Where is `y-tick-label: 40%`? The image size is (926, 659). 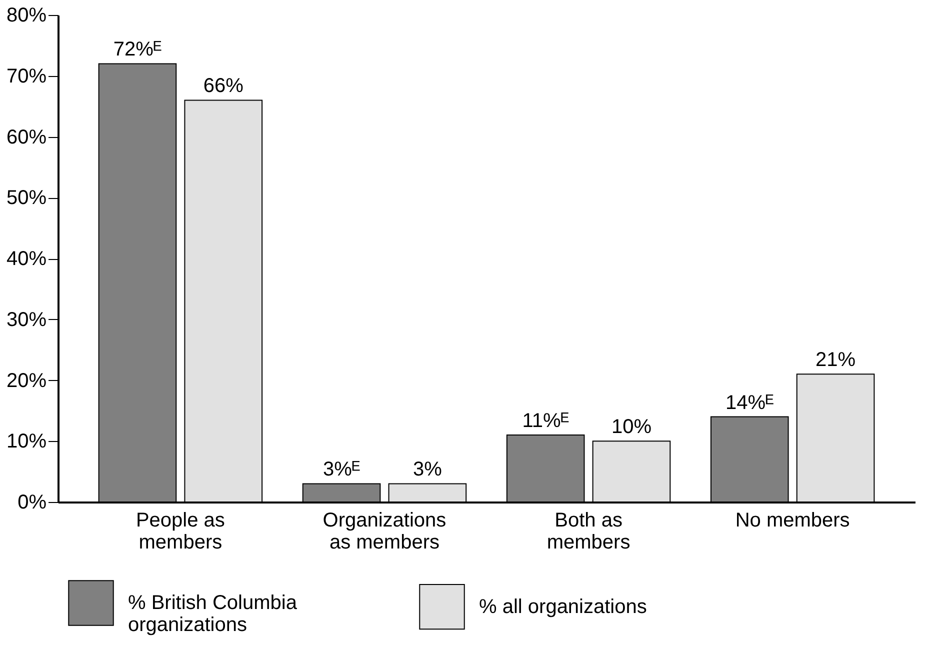 y-tick-label: 40% is located at coordinates (26, 259).